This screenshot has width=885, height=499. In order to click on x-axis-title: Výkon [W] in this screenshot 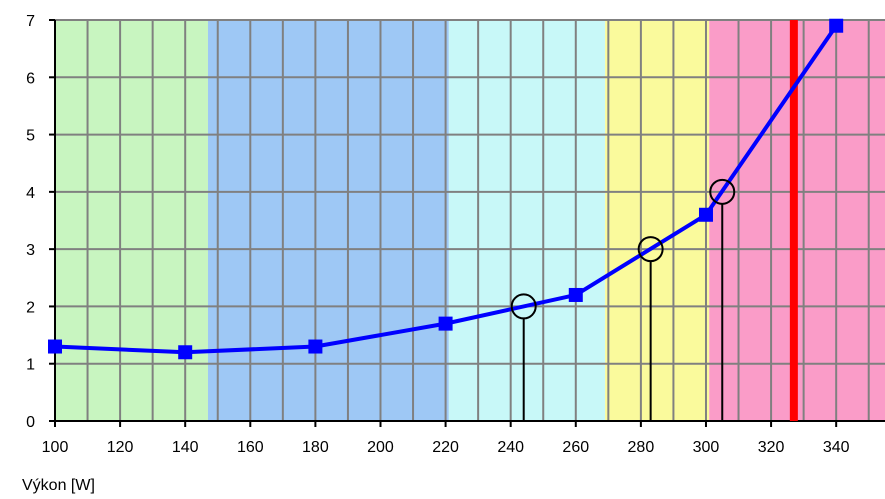, I will do `click(58, 485)`.